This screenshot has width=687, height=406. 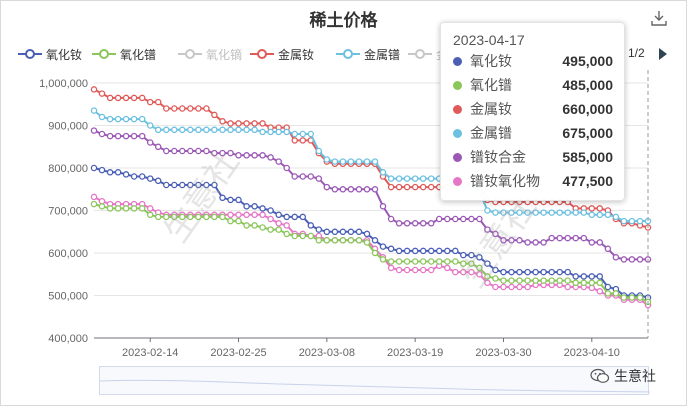 What do you see at coordinates (498, 157) in the screenshot?
I see `tooltip-series-name: 镨钕合金` at bounding box center [498, 157].